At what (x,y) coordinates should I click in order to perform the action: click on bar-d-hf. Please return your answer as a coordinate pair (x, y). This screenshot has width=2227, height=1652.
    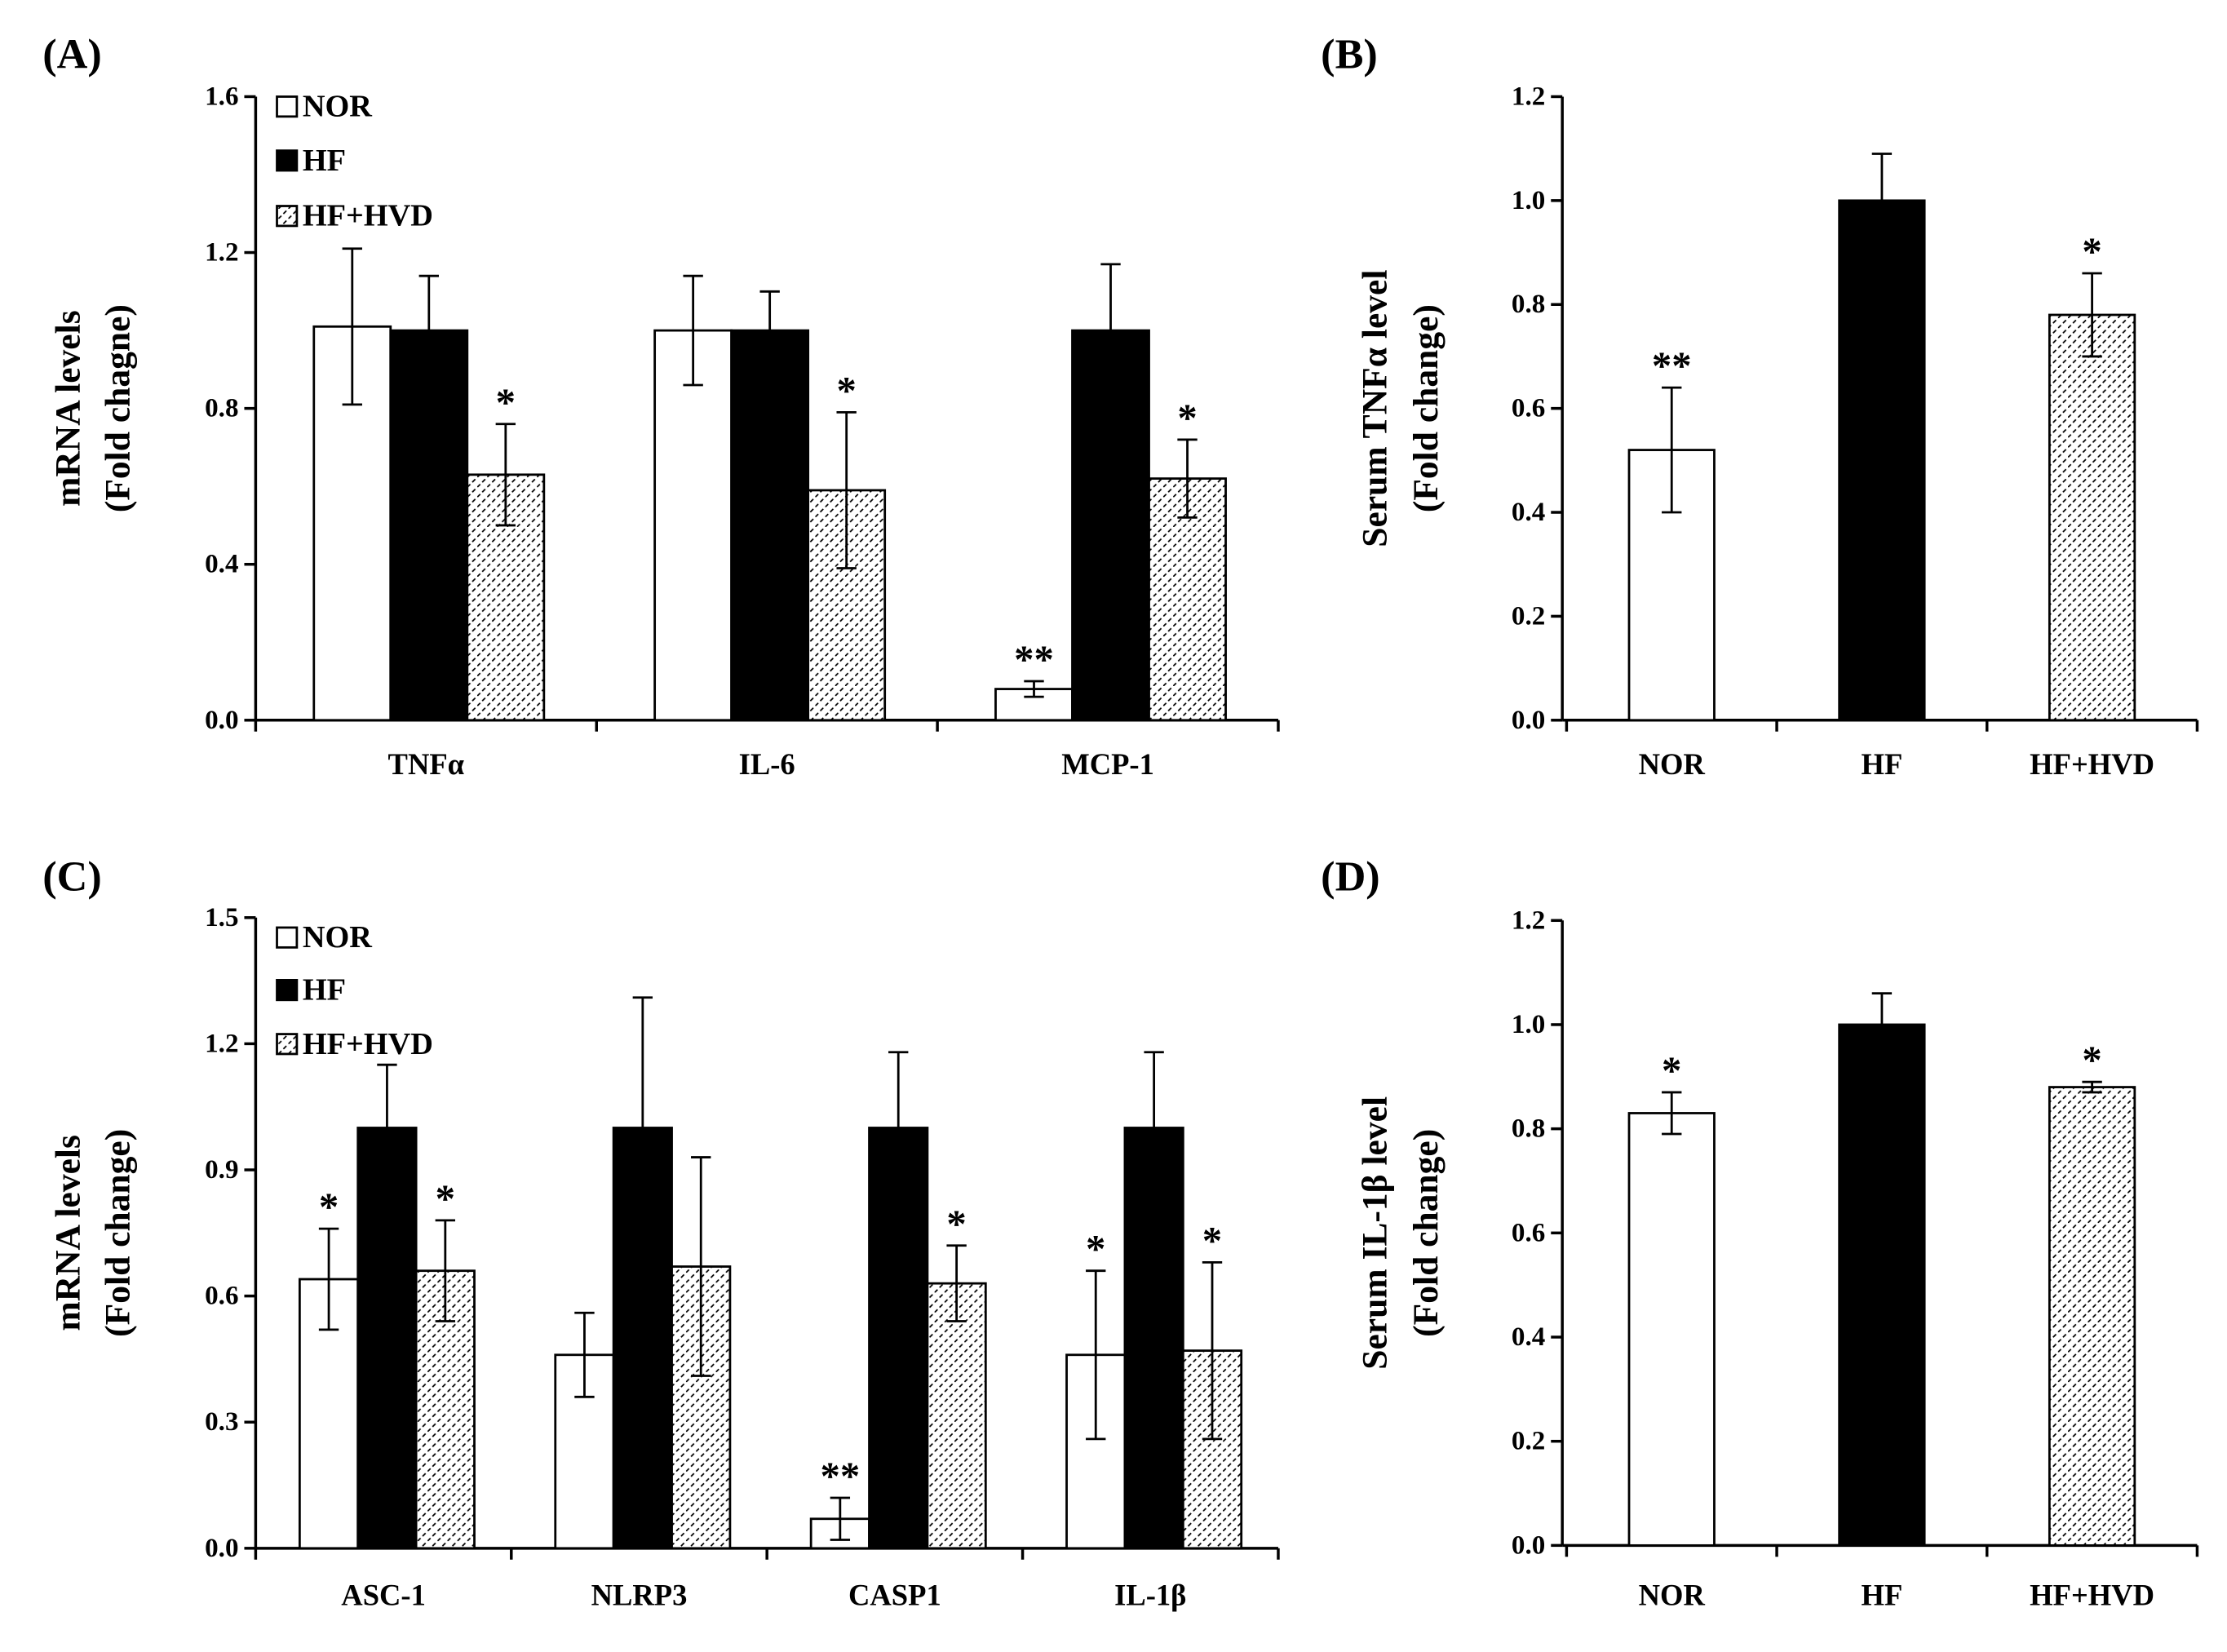
    Looking at the image, I should click on (1882, 1285).